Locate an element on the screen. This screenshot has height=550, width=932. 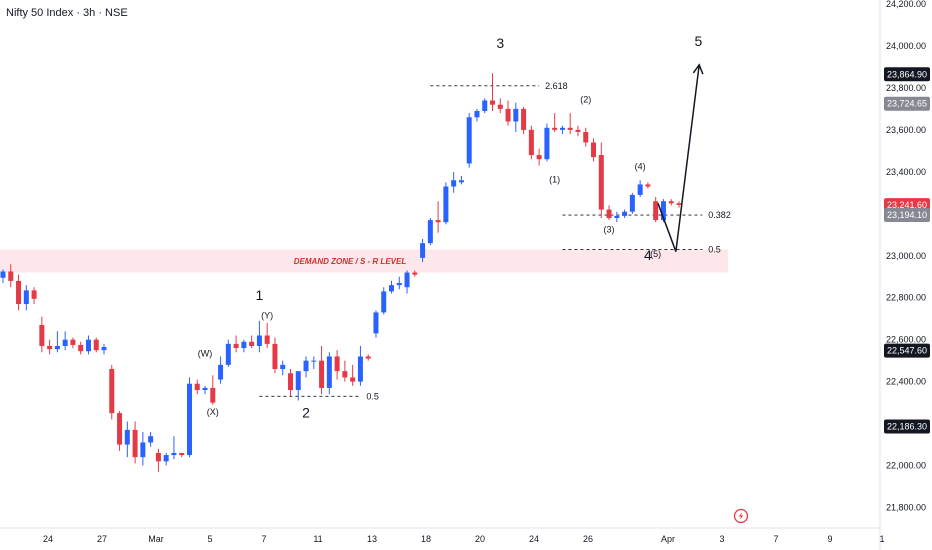
price-tag: 23,864.90 is located at coordinates (907, 74).